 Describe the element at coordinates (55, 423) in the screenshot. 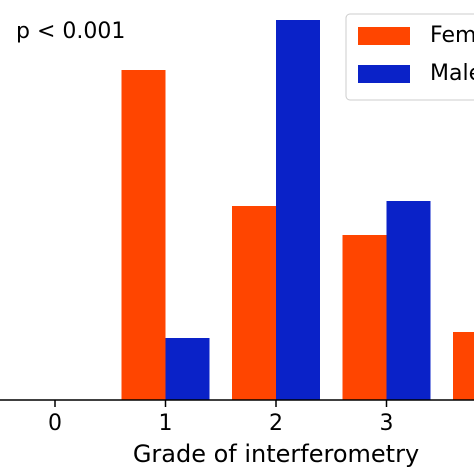

I see `x-tick-label: 0` at that location.